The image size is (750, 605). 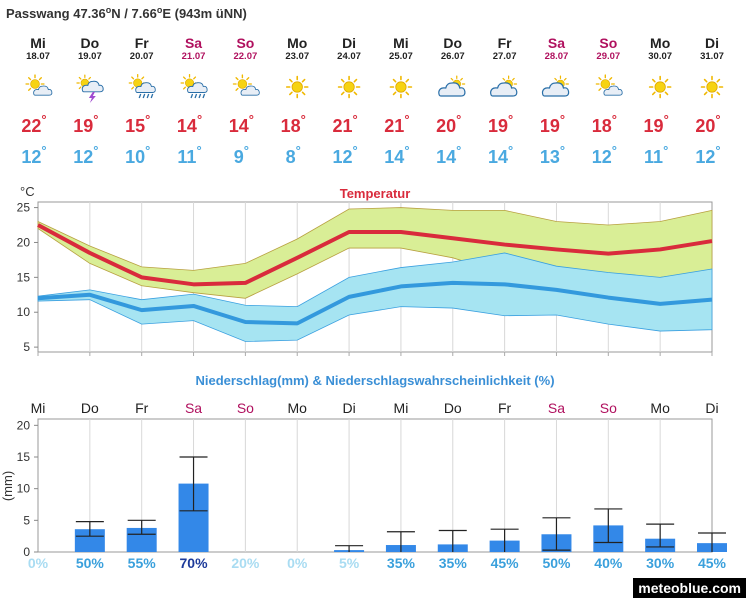 I want to click on max-temp: 18°, so click(x=604, y=124).